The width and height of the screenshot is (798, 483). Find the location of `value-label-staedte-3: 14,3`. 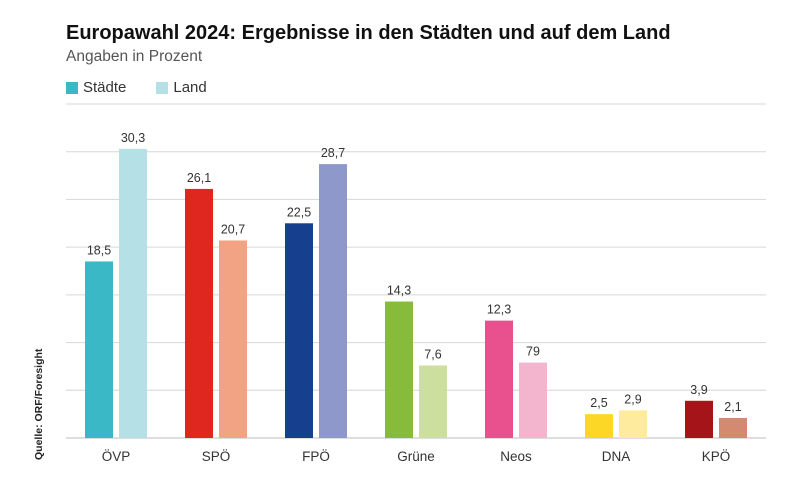

value-label-staedte-3: 14,3 is located at coordinates (399, 291).